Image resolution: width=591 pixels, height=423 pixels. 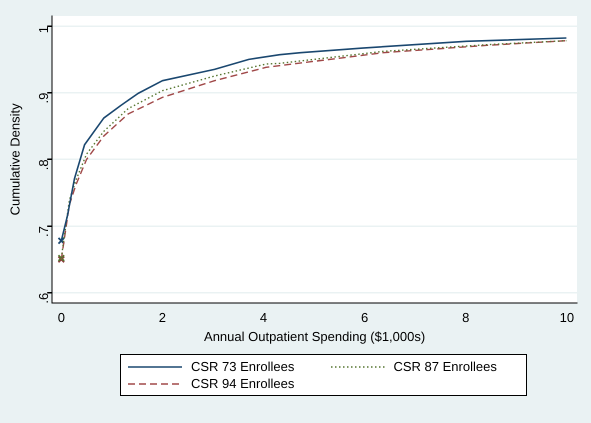 What do you see at coordinates (162, 318) in the screenshot?
I see `x-tick-label: 2` at bounding box center [162, 318].